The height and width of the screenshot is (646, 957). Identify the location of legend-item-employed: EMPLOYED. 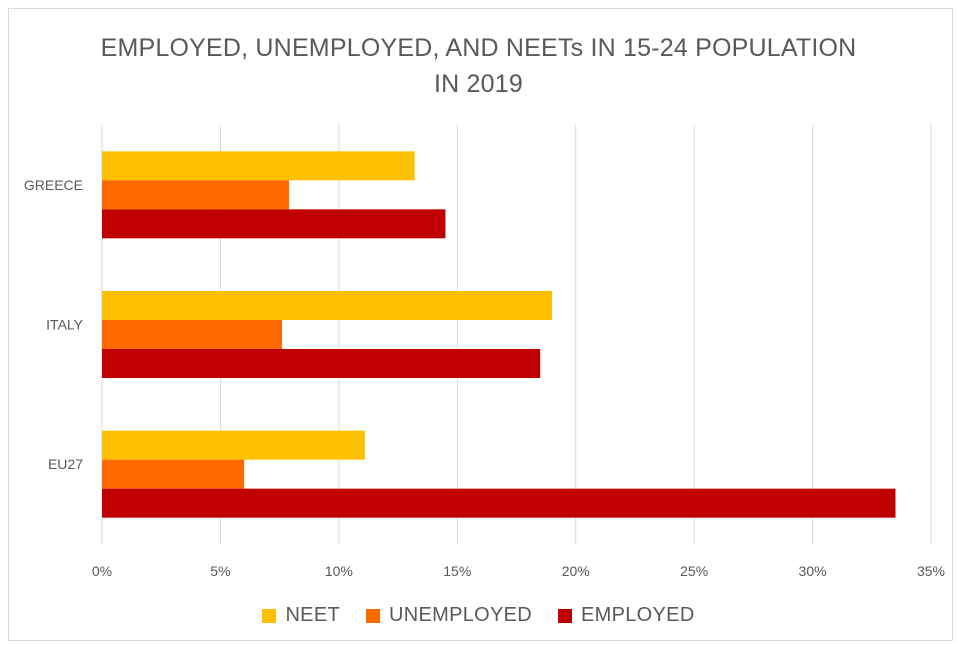
(626, 615).